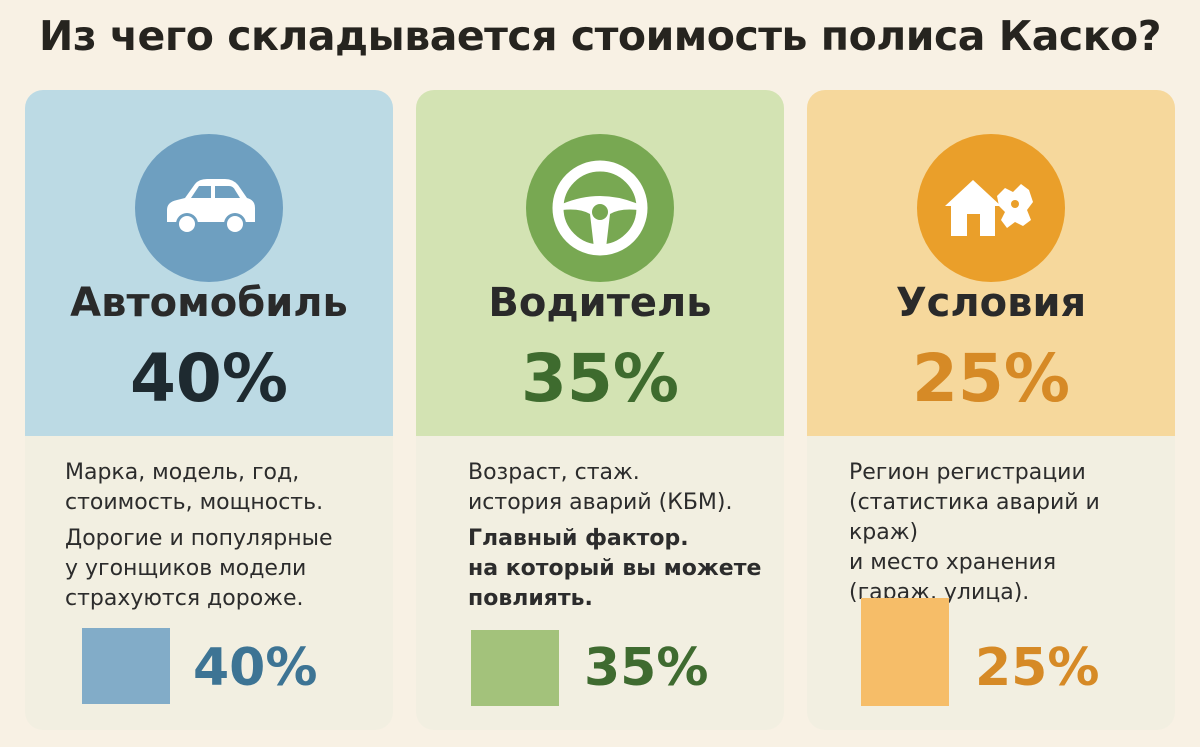 Image resolution: width=1200 pixels, height=747 pixels. I want to click on desc-line: Главный фактор., so click(578, 538).